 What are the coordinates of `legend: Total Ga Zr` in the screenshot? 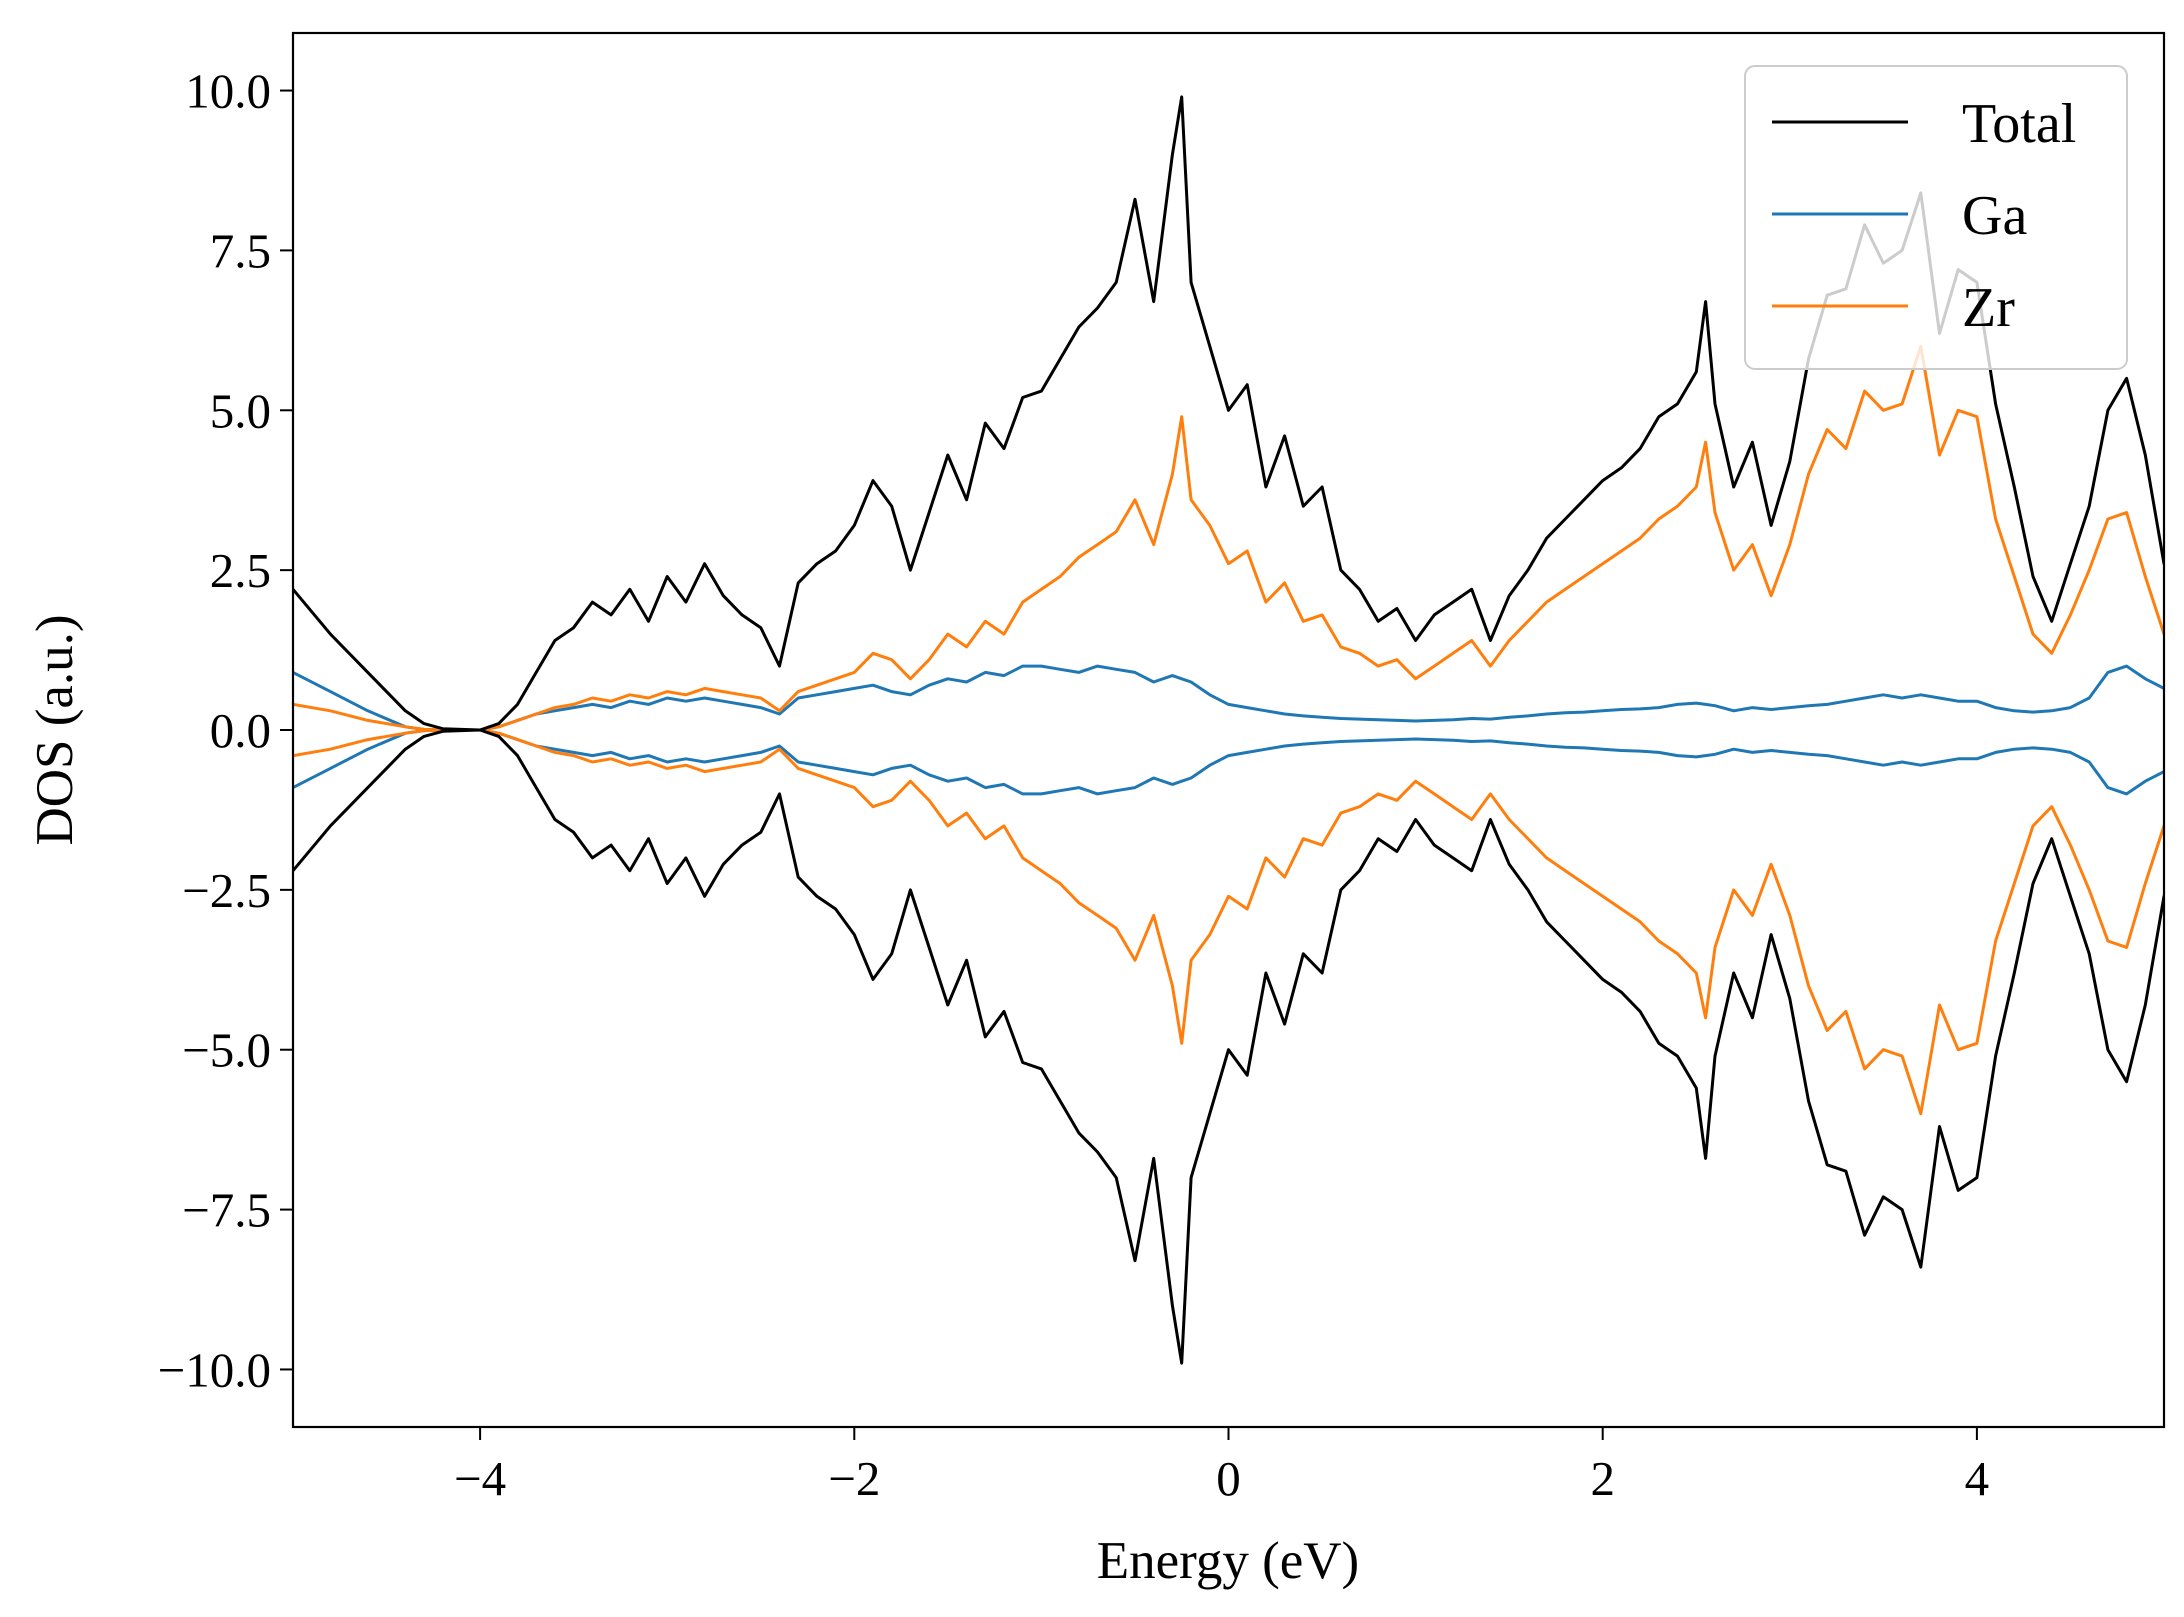 It's located at (1936, 217).